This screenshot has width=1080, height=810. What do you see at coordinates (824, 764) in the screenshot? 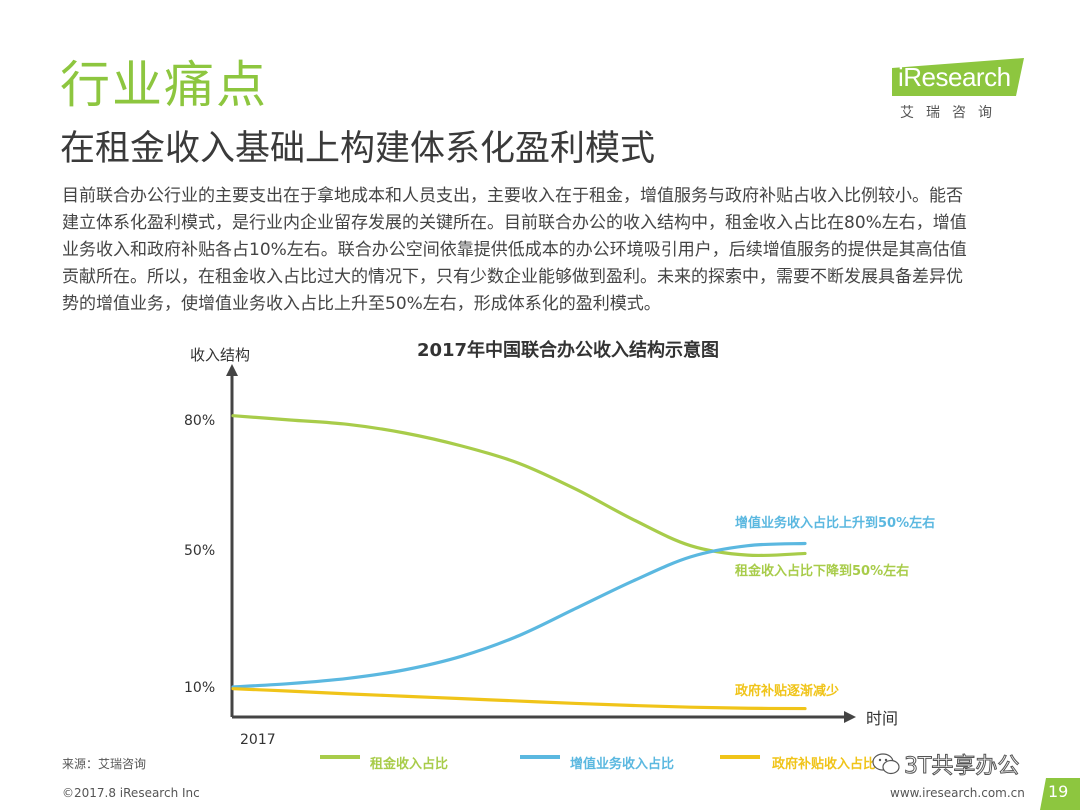
I see `legend-label: 政府补贴收入占比` at bounding box center [824, 764].